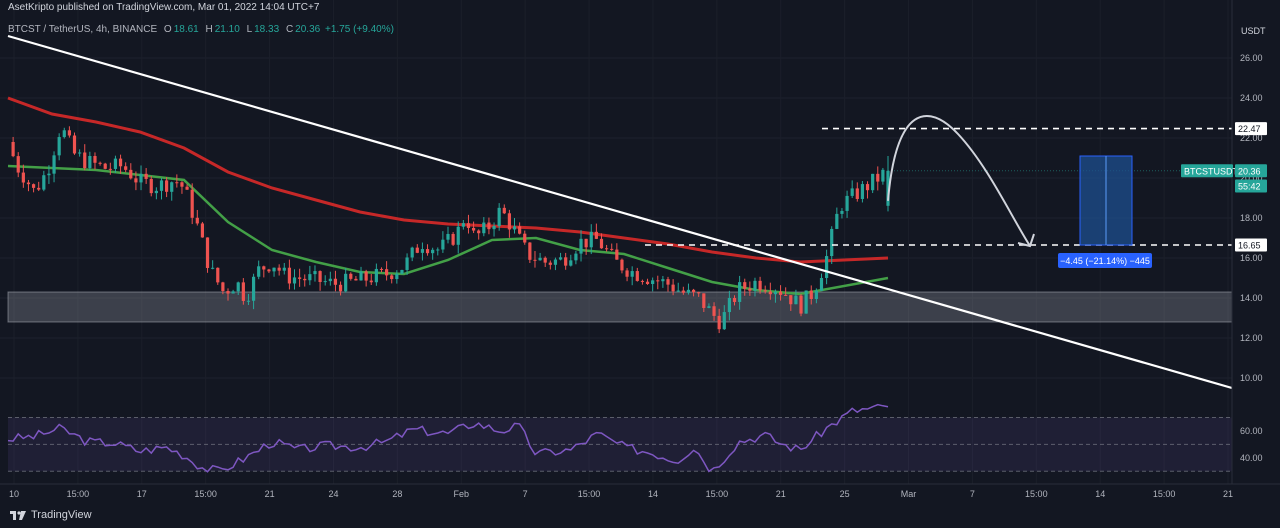  What do you see at coordinates (14, 494) in the screenshot?
I see `time-tick-label: 10` at bounding box center [14, 494].